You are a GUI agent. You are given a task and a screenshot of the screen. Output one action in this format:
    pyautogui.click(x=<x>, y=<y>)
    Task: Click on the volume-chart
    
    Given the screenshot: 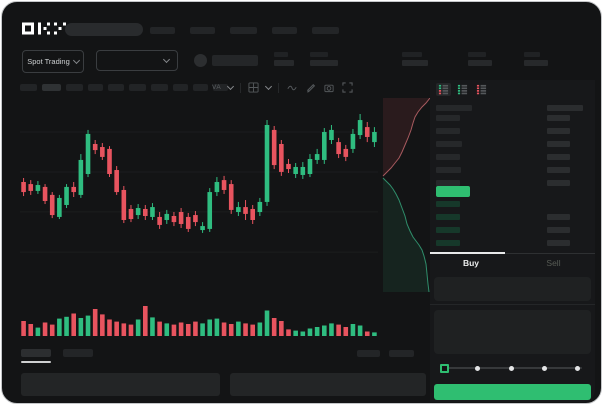 What is the action you would take?
    pyautogui.click(x=199, y=321)
    